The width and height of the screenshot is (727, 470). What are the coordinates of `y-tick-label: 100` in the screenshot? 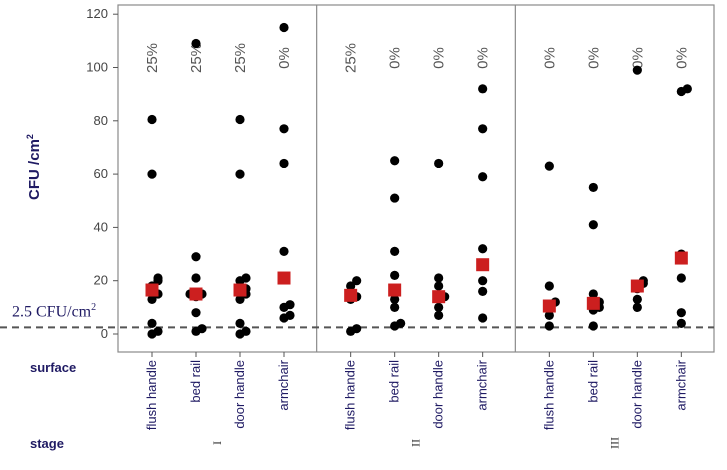 It's located at (97, 67).